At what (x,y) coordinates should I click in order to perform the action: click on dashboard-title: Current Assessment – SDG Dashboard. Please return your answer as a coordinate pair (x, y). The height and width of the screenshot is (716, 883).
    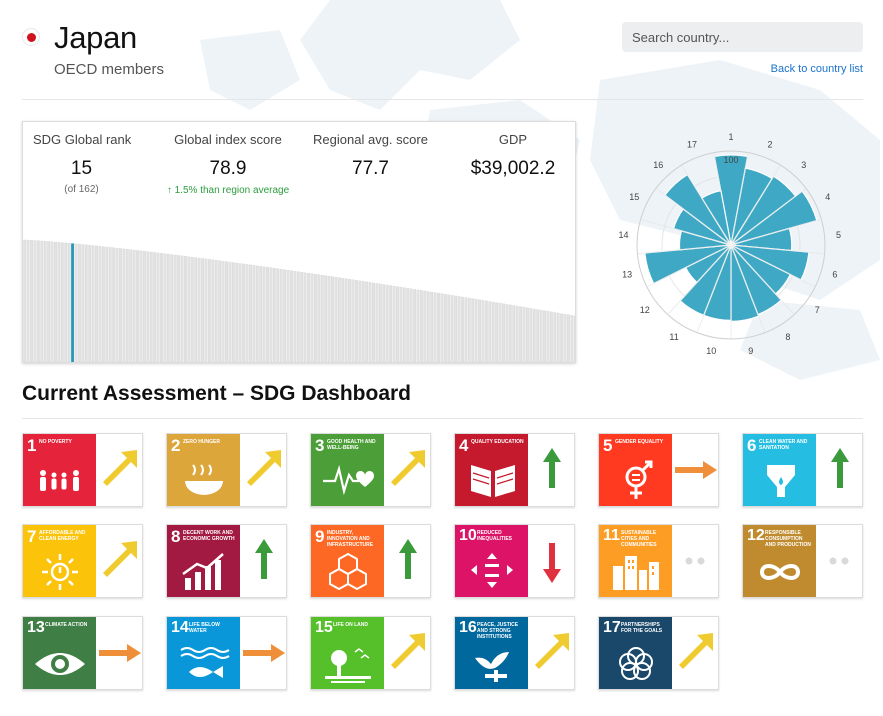
    Looking at the image, I should click on (217, 393).